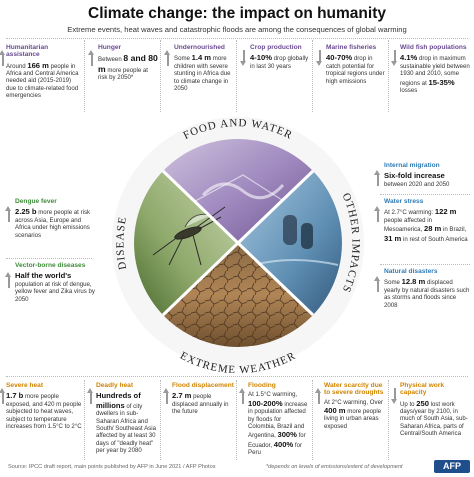 This screenshot has width=474, height=477. What do you see at coordinates (411, 271) in the screenshot?
I see `card-title: Natural disasters` at bounding box center [411, 271].